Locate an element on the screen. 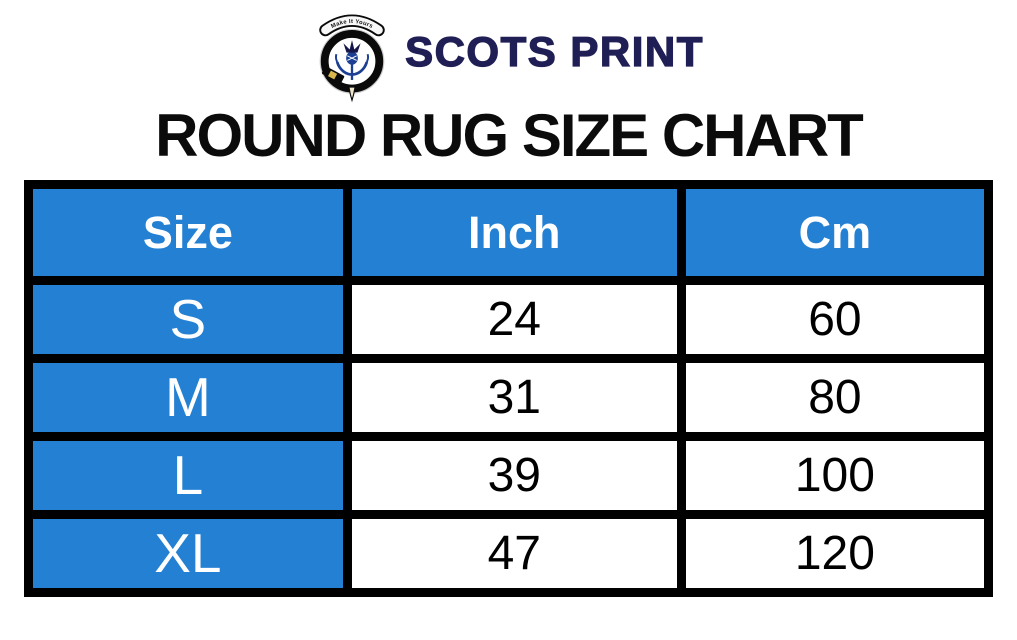 The height and width of the screenshot is (640, 1017). brand-name: SCOTS PRINT is located at coordinates (554, 51).